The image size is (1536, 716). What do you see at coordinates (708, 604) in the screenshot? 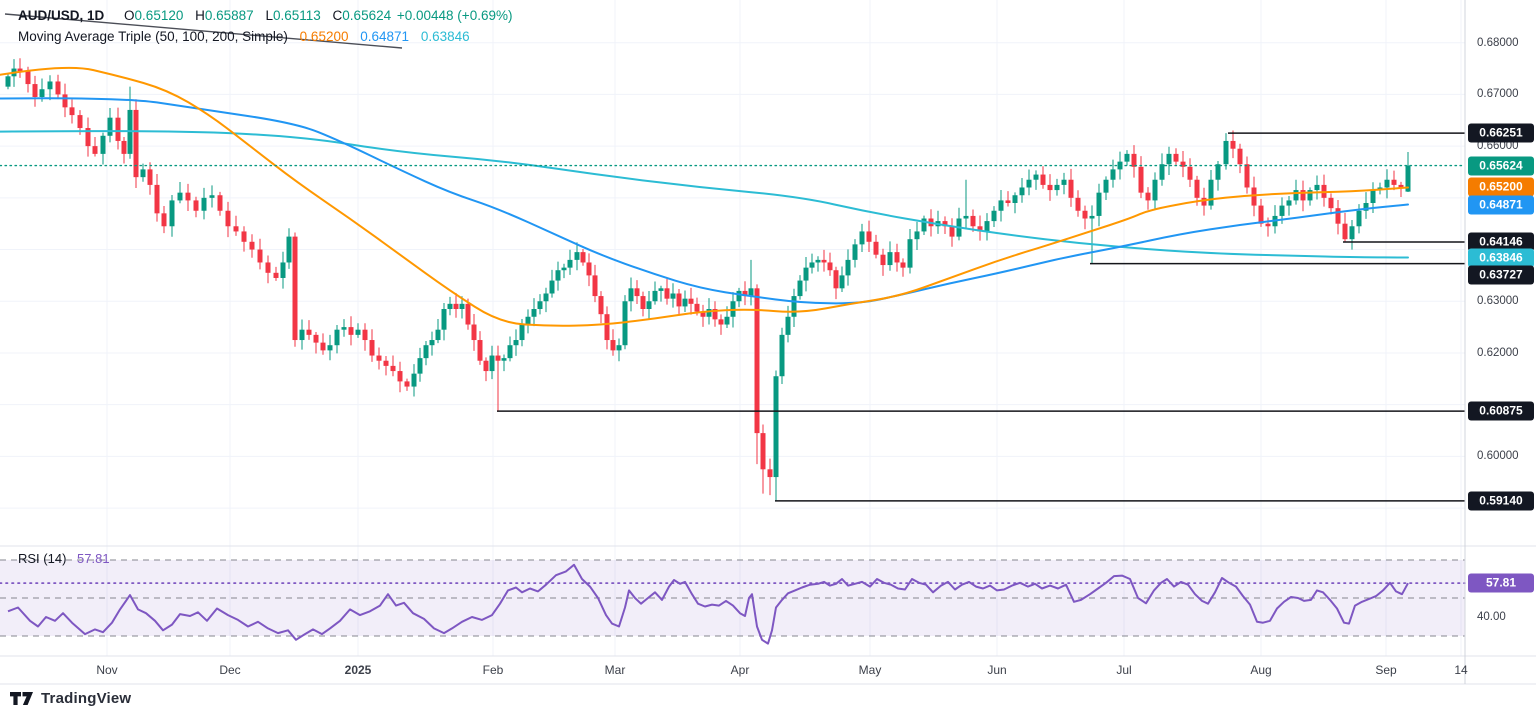
I see `rsi-line` at bounding box center [708, 604].